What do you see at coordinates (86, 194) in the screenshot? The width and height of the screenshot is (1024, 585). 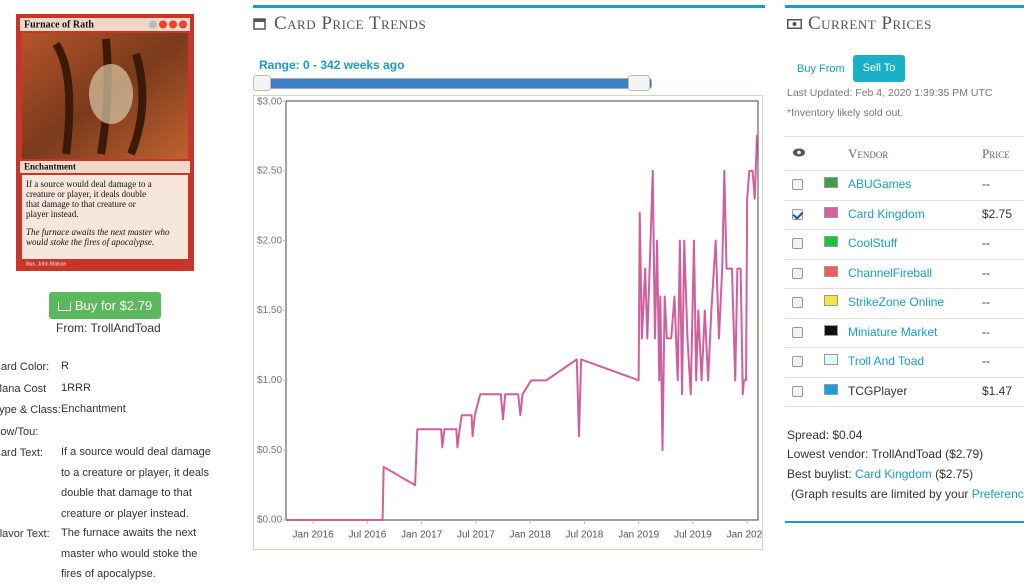 I see `card-rules-line: creature or player, it deals double` at bounding box center [86, 194].